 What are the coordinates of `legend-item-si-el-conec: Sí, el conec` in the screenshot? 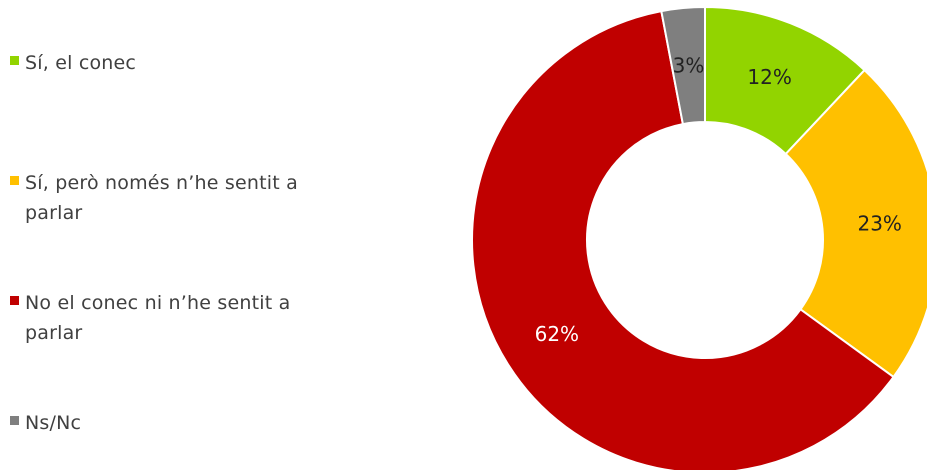 It's located at (160, 63).